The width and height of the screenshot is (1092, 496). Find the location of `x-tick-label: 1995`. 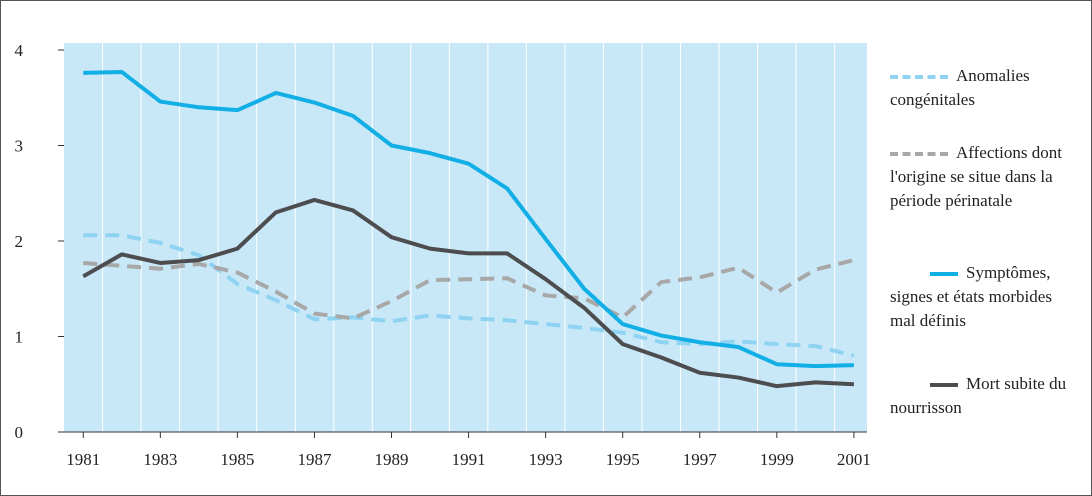

x-tick-label: 1995 is located at coordinates (623, 459).